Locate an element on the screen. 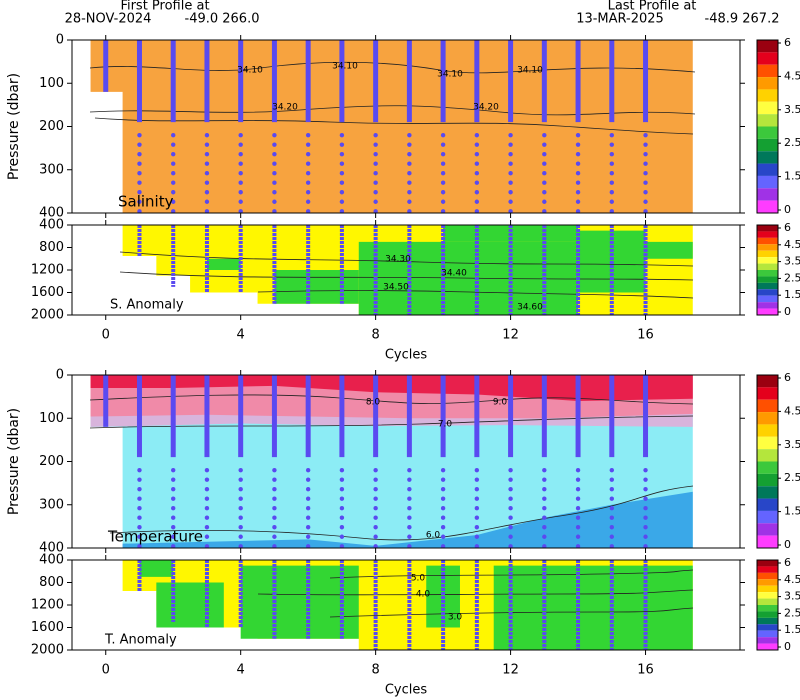 This screenshot has height=700, width=800. panel-label: T. Anomaly is located at coordinates (140, 640).